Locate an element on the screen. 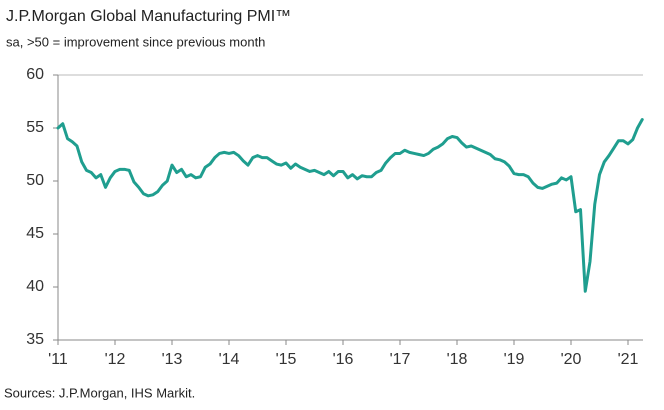  x-tick-label: '19 is located at coordinates (514, 359).